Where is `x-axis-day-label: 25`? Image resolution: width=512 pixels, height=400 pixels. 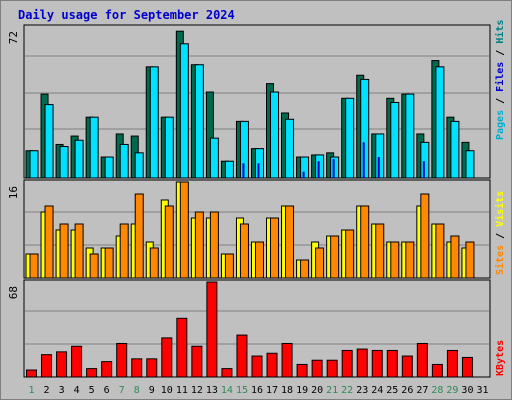 x-axis-day-label: 25 is located at coordinates (392, 390).